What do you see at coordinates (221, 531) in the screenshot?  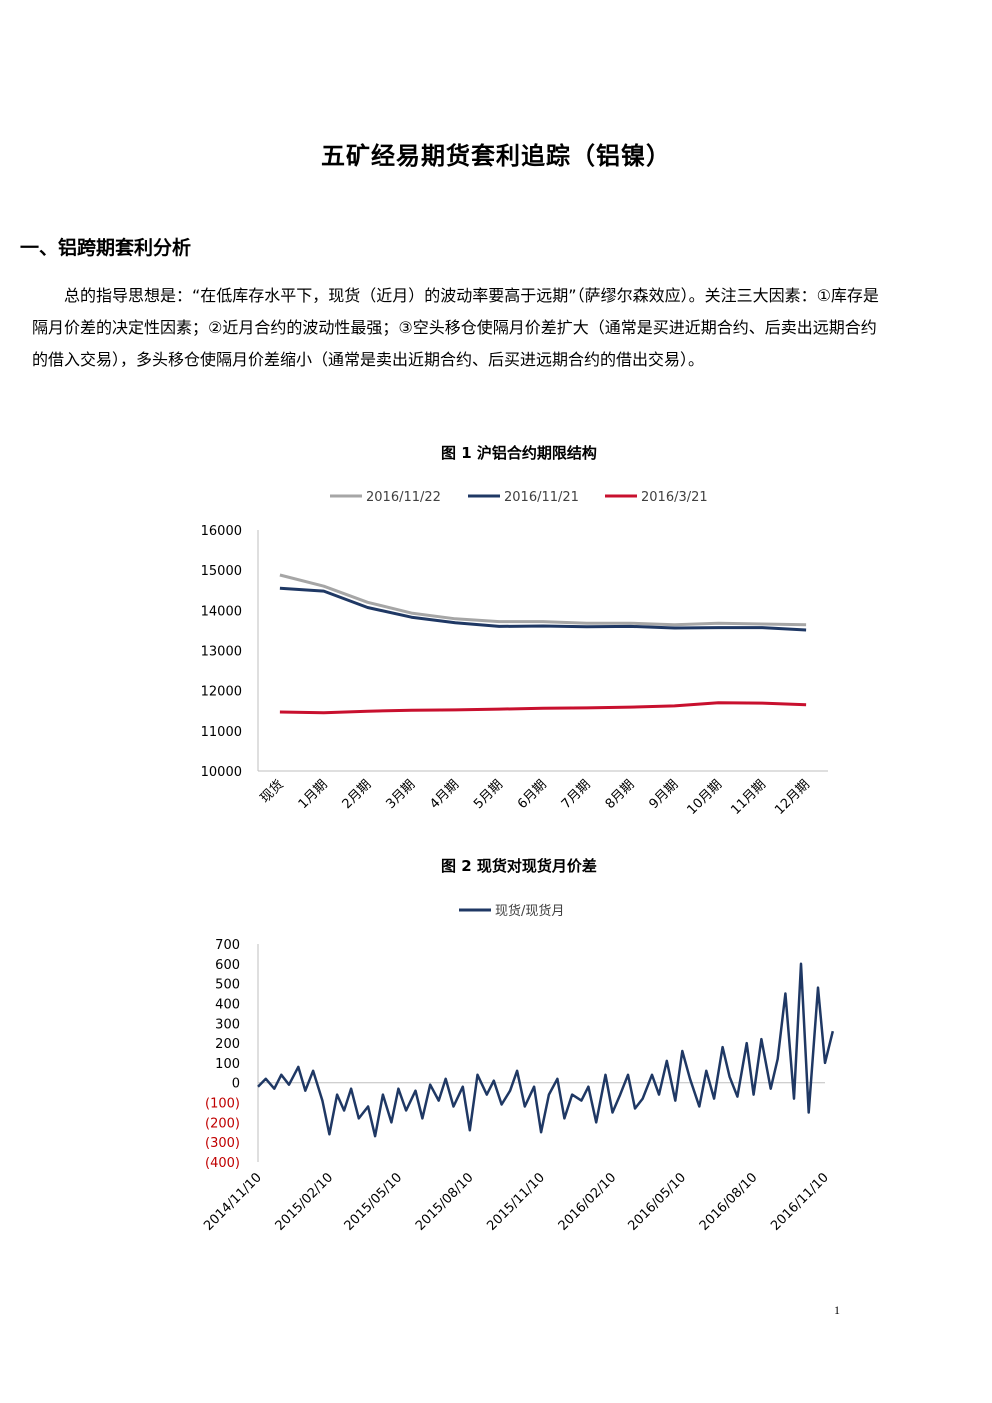 I see `y-tick-label: 16000` at bounding box center [221, 531].